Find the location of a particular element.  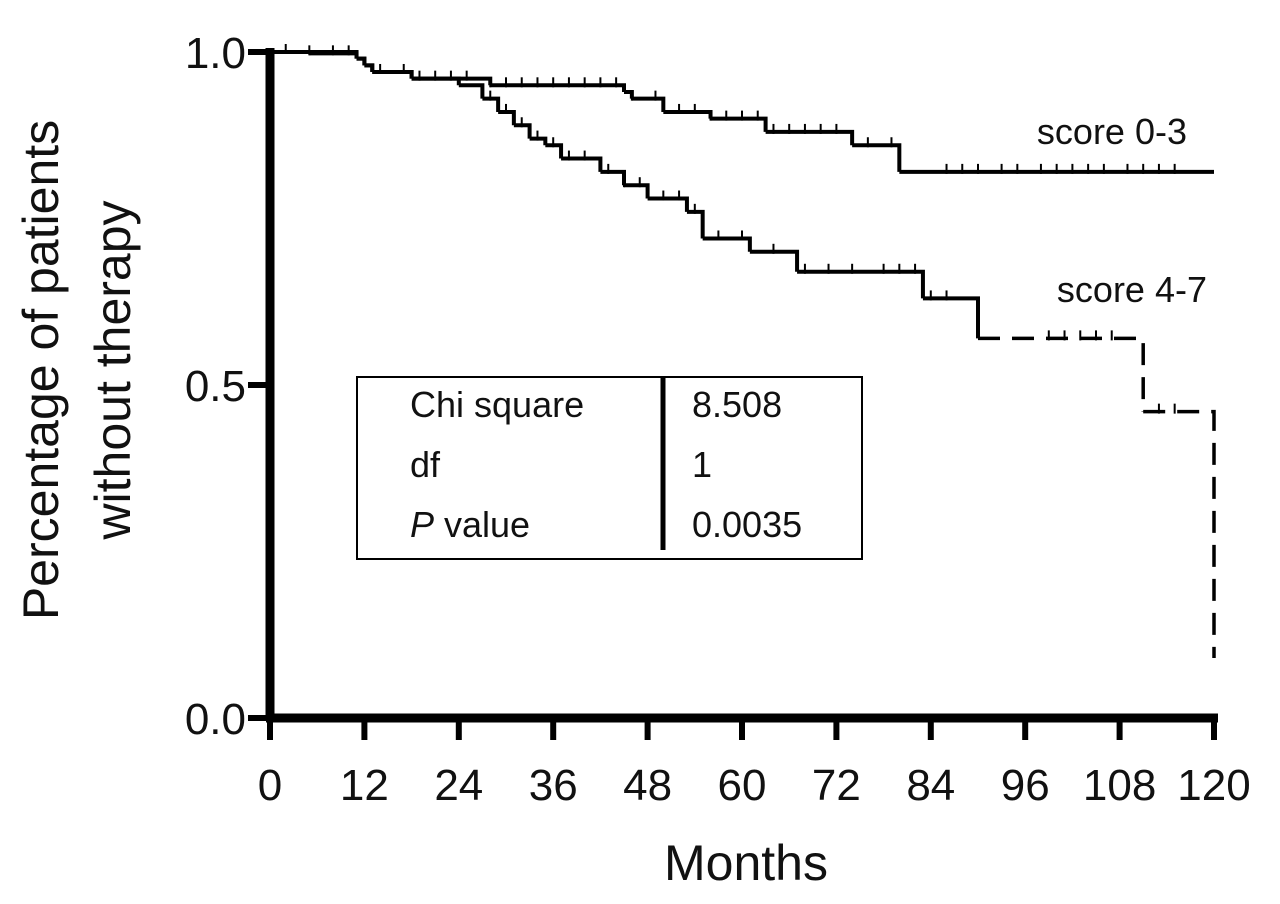

x-tick-label: 84 is located at coordinates (930, 785).